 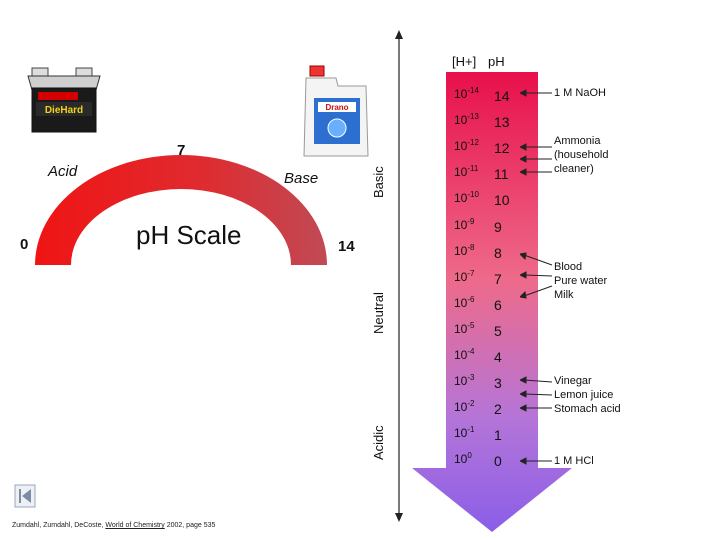 What do you see at coordinates (498, 435) in the screenshot?
I see `ph-value: 1` at bounding box center [498, 435].